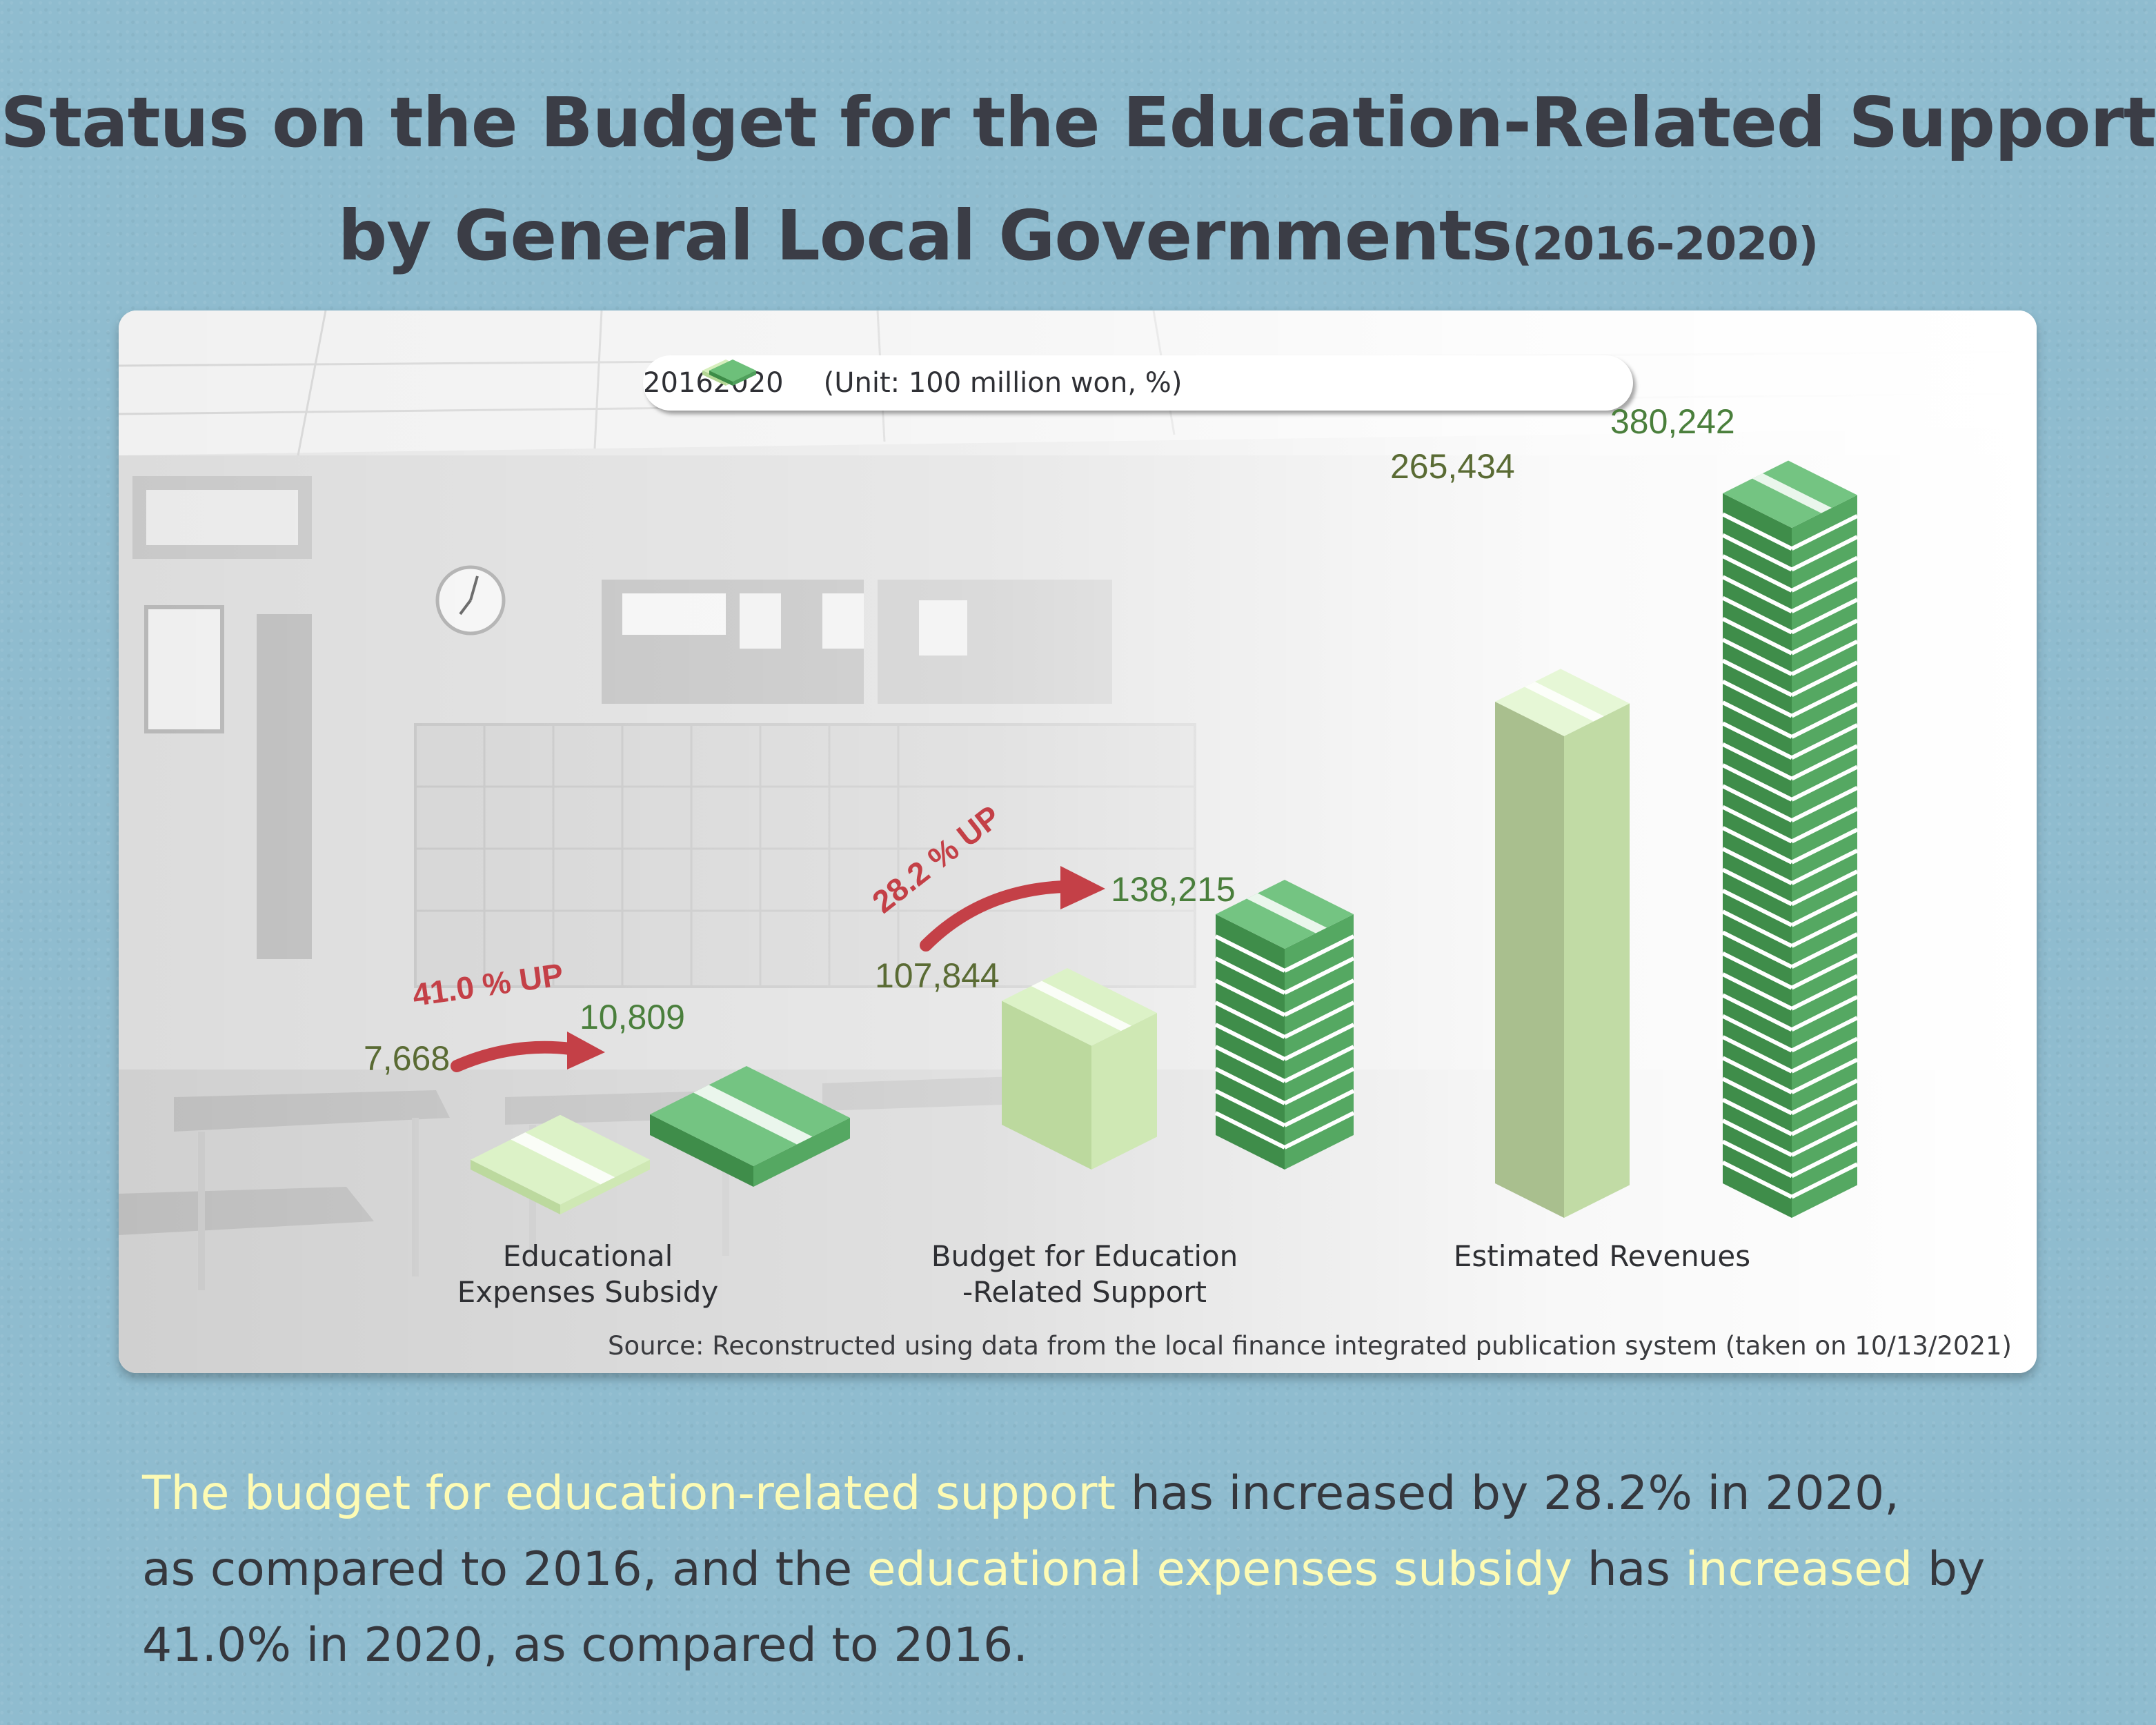 The image size is (2156, 1725). What do you see at coordinates (587, 1274) in the screenshot?
I see `category-label-subsidy: Educational Expenses Subsidy` at bounding box center [587, 1274].